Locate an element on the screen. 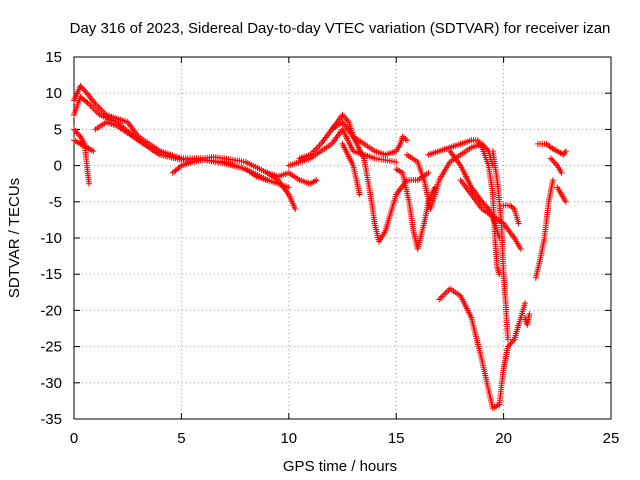 Image resolution: width=640 pixels, height=480 pixels. series-trace-w is located at coordinates (556, 165).